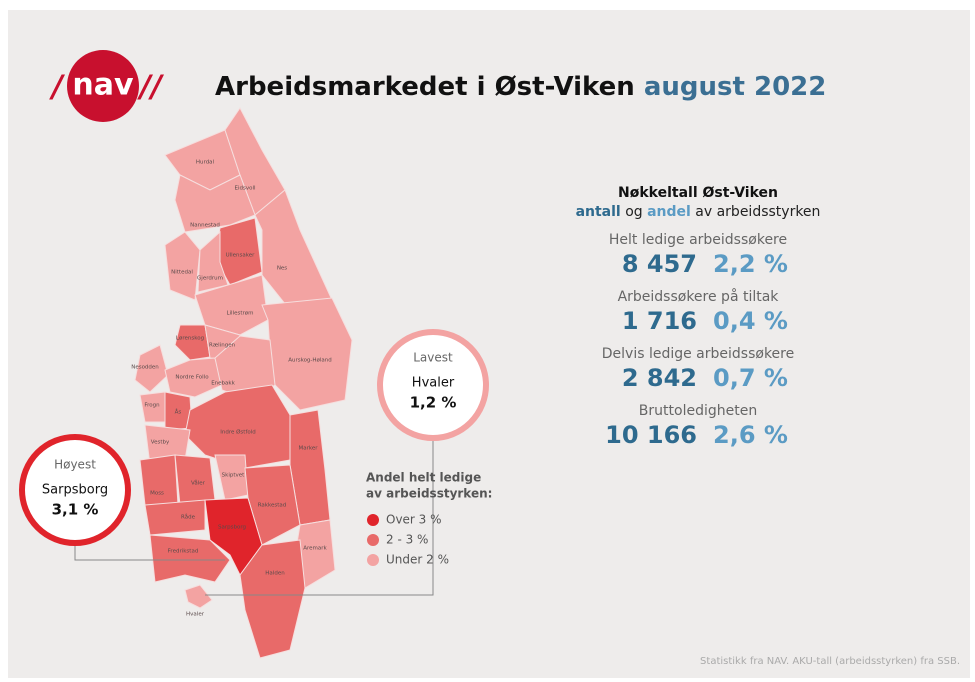  Describe the element at coordinates (222, 346) in the screenshot. I see `municipality-label: Rælingen` at that location.